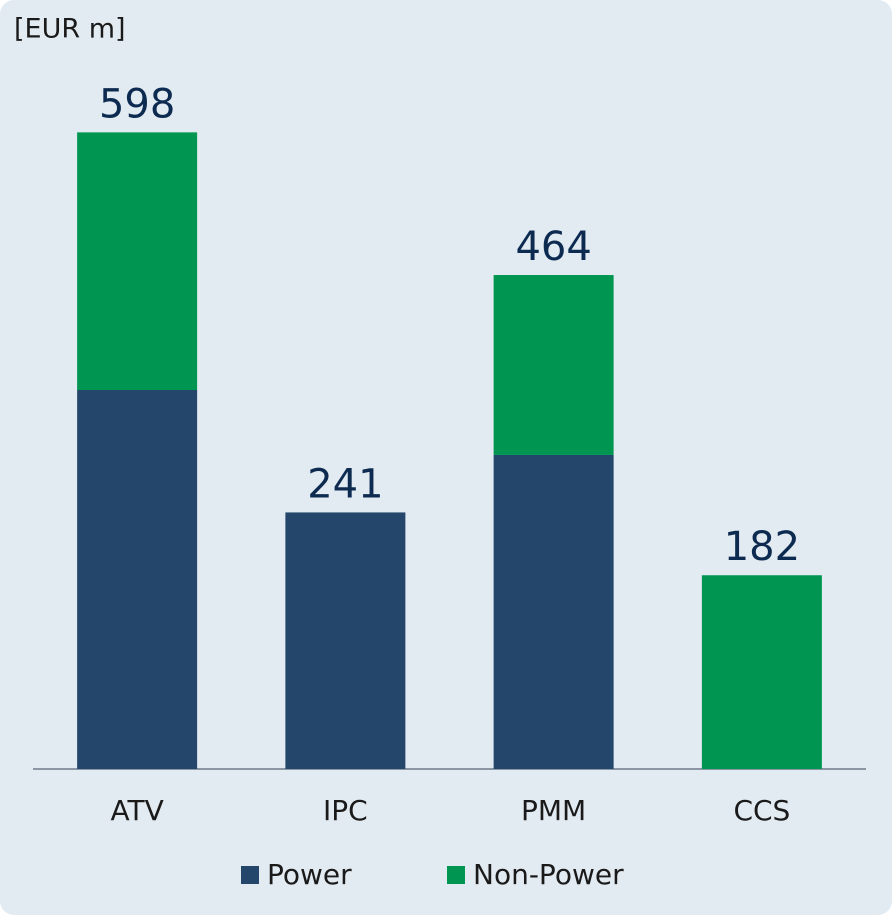  What do you see at coordinates (553, 810) in the screenshot?
I see `x-tick-label: PMM` at bounding box center [553, 810].